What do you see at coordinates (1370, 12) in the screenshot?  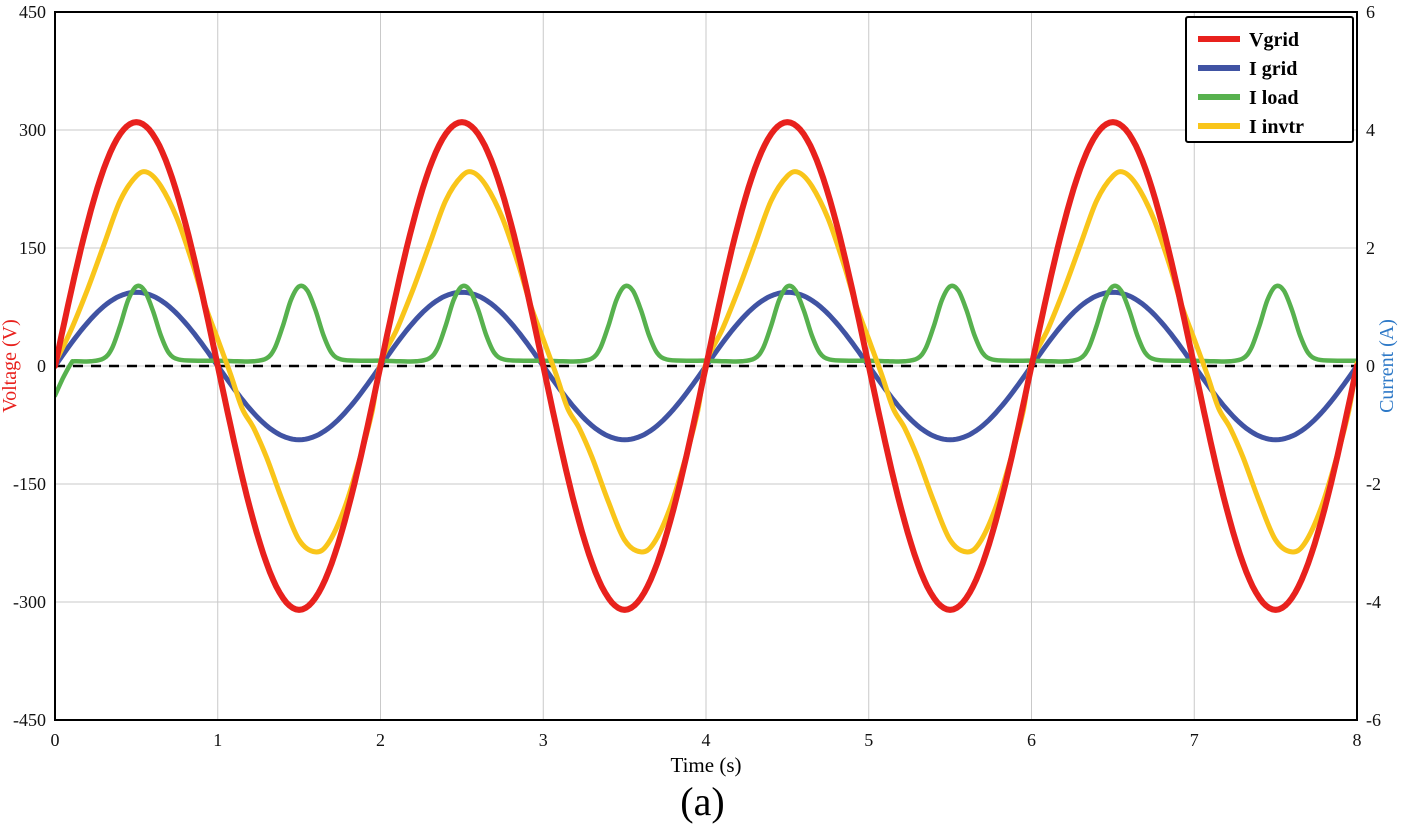 I see `y-right-tick-label: 6` at bounding box center [1370, 12].